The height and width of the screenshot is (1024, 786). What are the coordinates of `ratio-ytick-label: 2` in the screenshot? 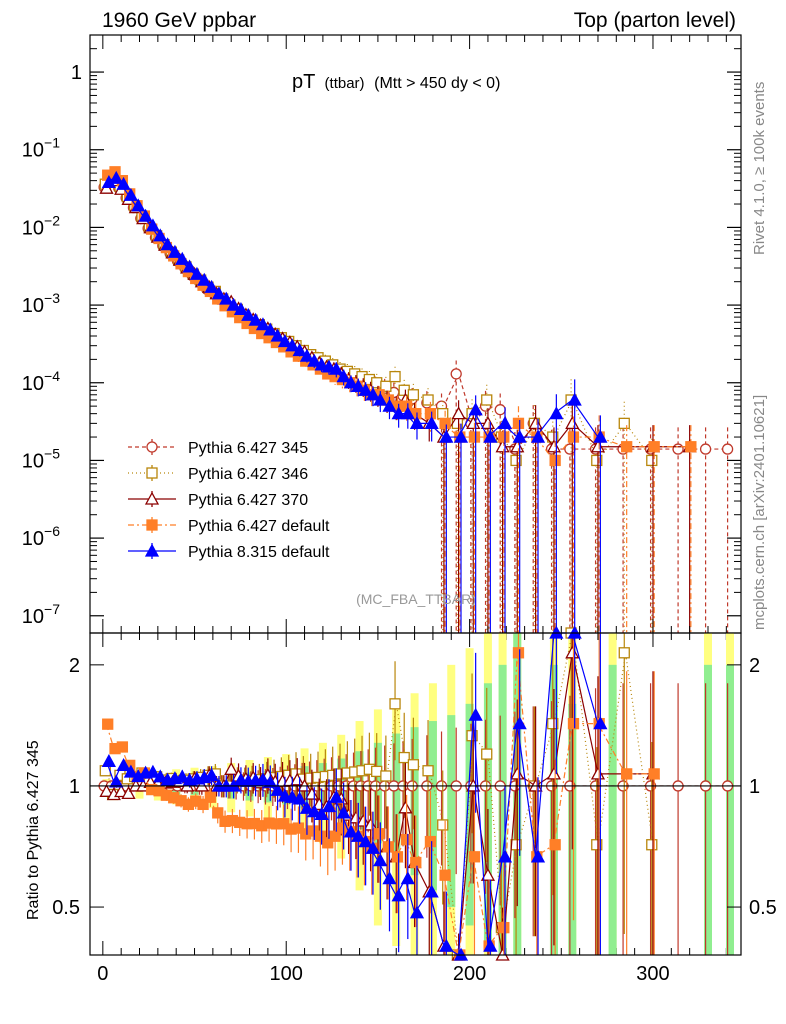 It's located at (74, 666).